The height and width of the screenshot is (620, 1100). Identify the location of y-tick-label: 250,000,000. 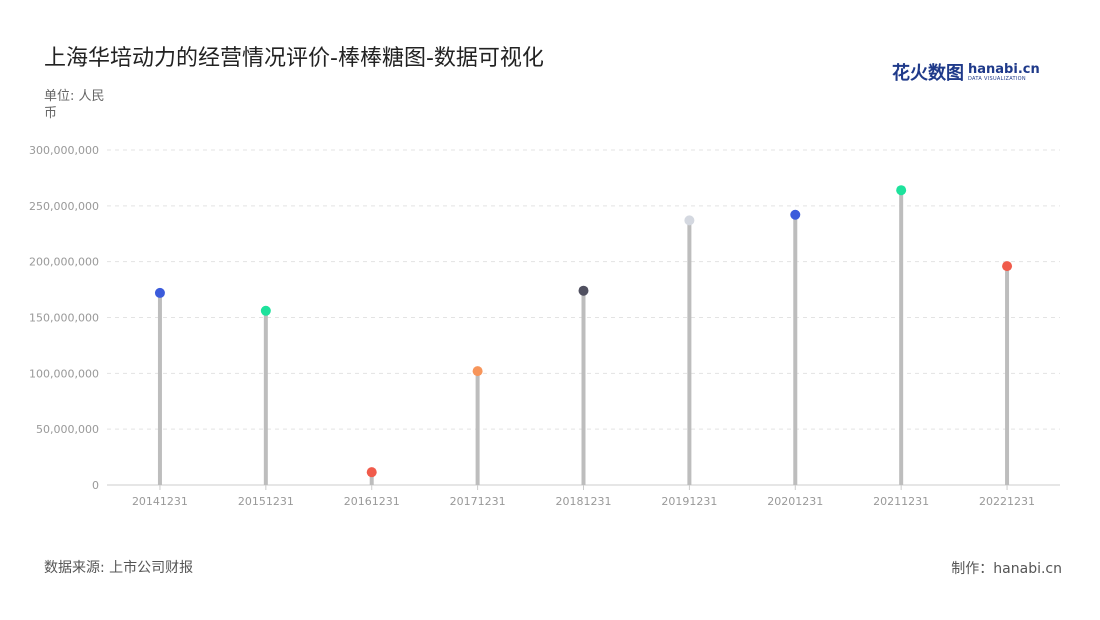
(64, 206).